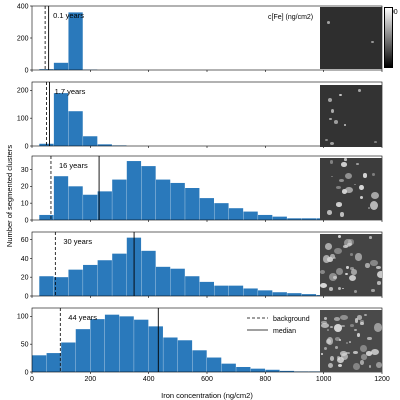 The width and height of the screenshot is (400, 400). What do you see at coordinates (25, 278) in the screenshot?
I see `y-tick-label: 20` at bounding box center [25, 278].